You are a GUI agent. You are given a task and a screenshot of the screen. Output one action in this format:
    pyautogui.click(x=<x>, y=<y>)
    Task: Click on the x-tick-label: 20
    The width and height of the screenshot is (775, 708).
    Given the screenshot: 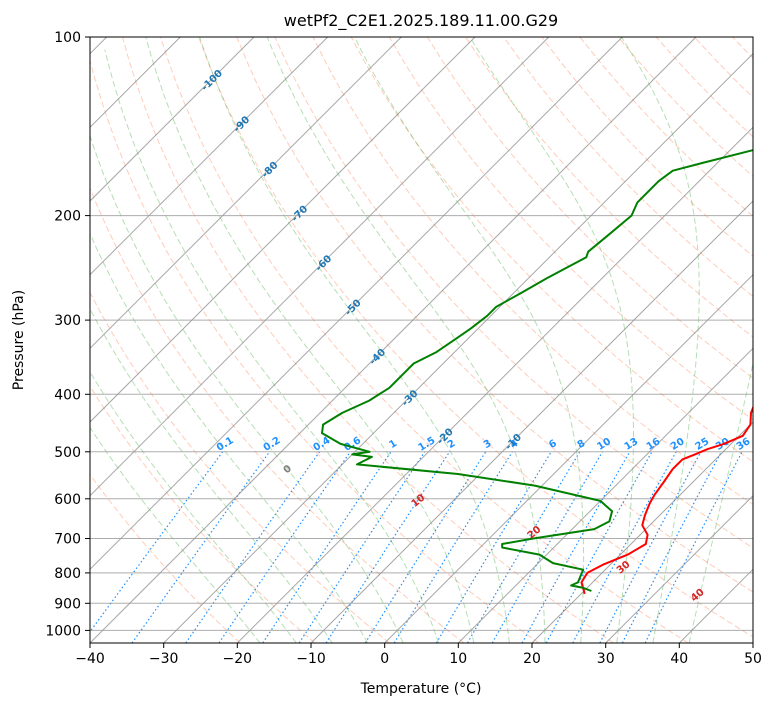 What is the action you would take?
    pyautogui.click(x=532, y=659)
    